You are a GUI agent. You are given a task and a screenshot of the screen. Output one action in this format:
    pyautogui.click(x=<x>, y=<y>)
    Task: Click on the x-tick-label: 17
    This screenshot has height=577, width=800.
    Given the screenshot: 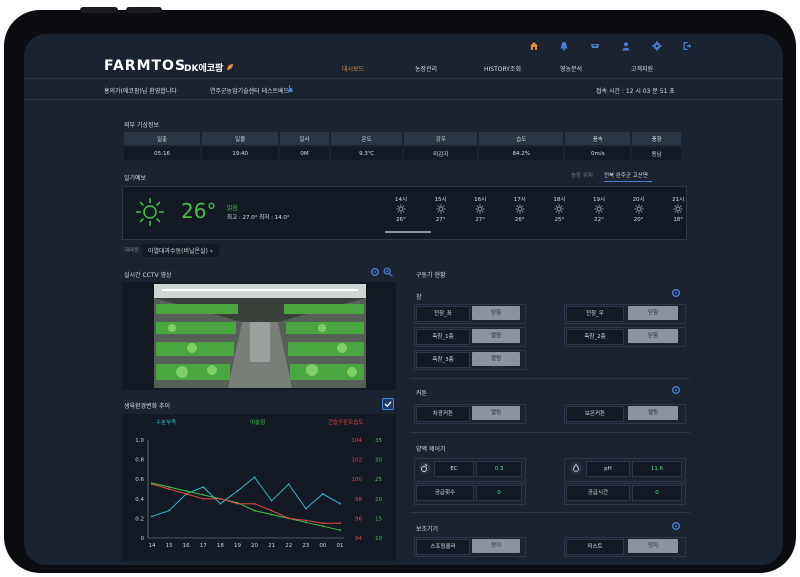 What is the action you would take?
    pyautogui.click(x=203, y=546)
    